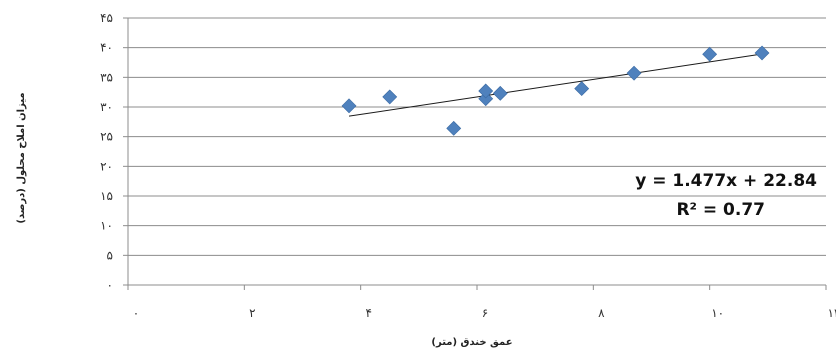  I want to click on r-squared-label: R² = 0.77, so click(720, 210).